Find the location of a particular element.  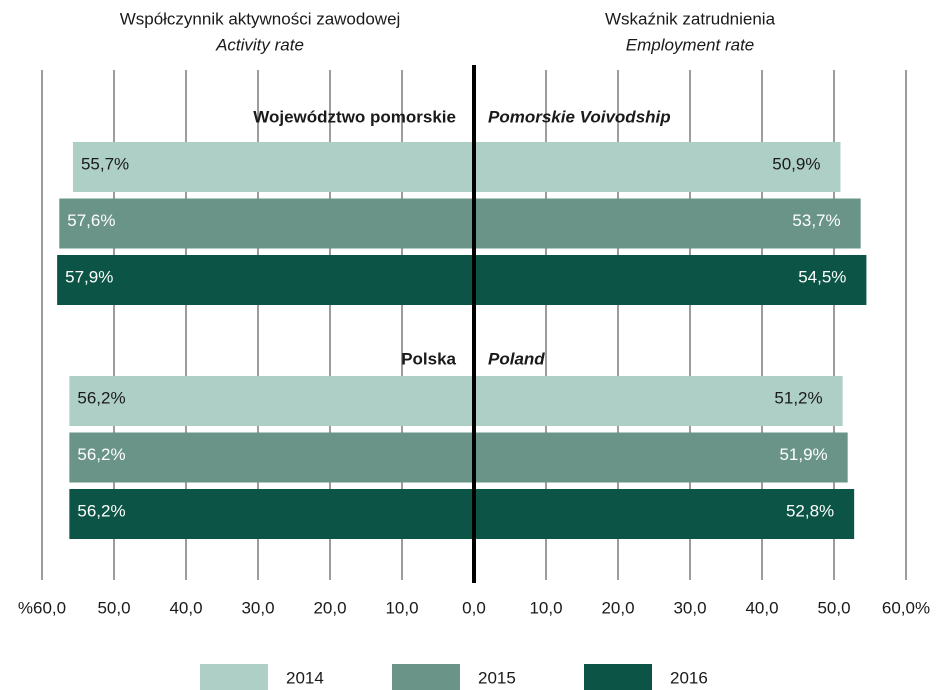

right-subtitle: Employment rate is located at coordinates (690, 44).